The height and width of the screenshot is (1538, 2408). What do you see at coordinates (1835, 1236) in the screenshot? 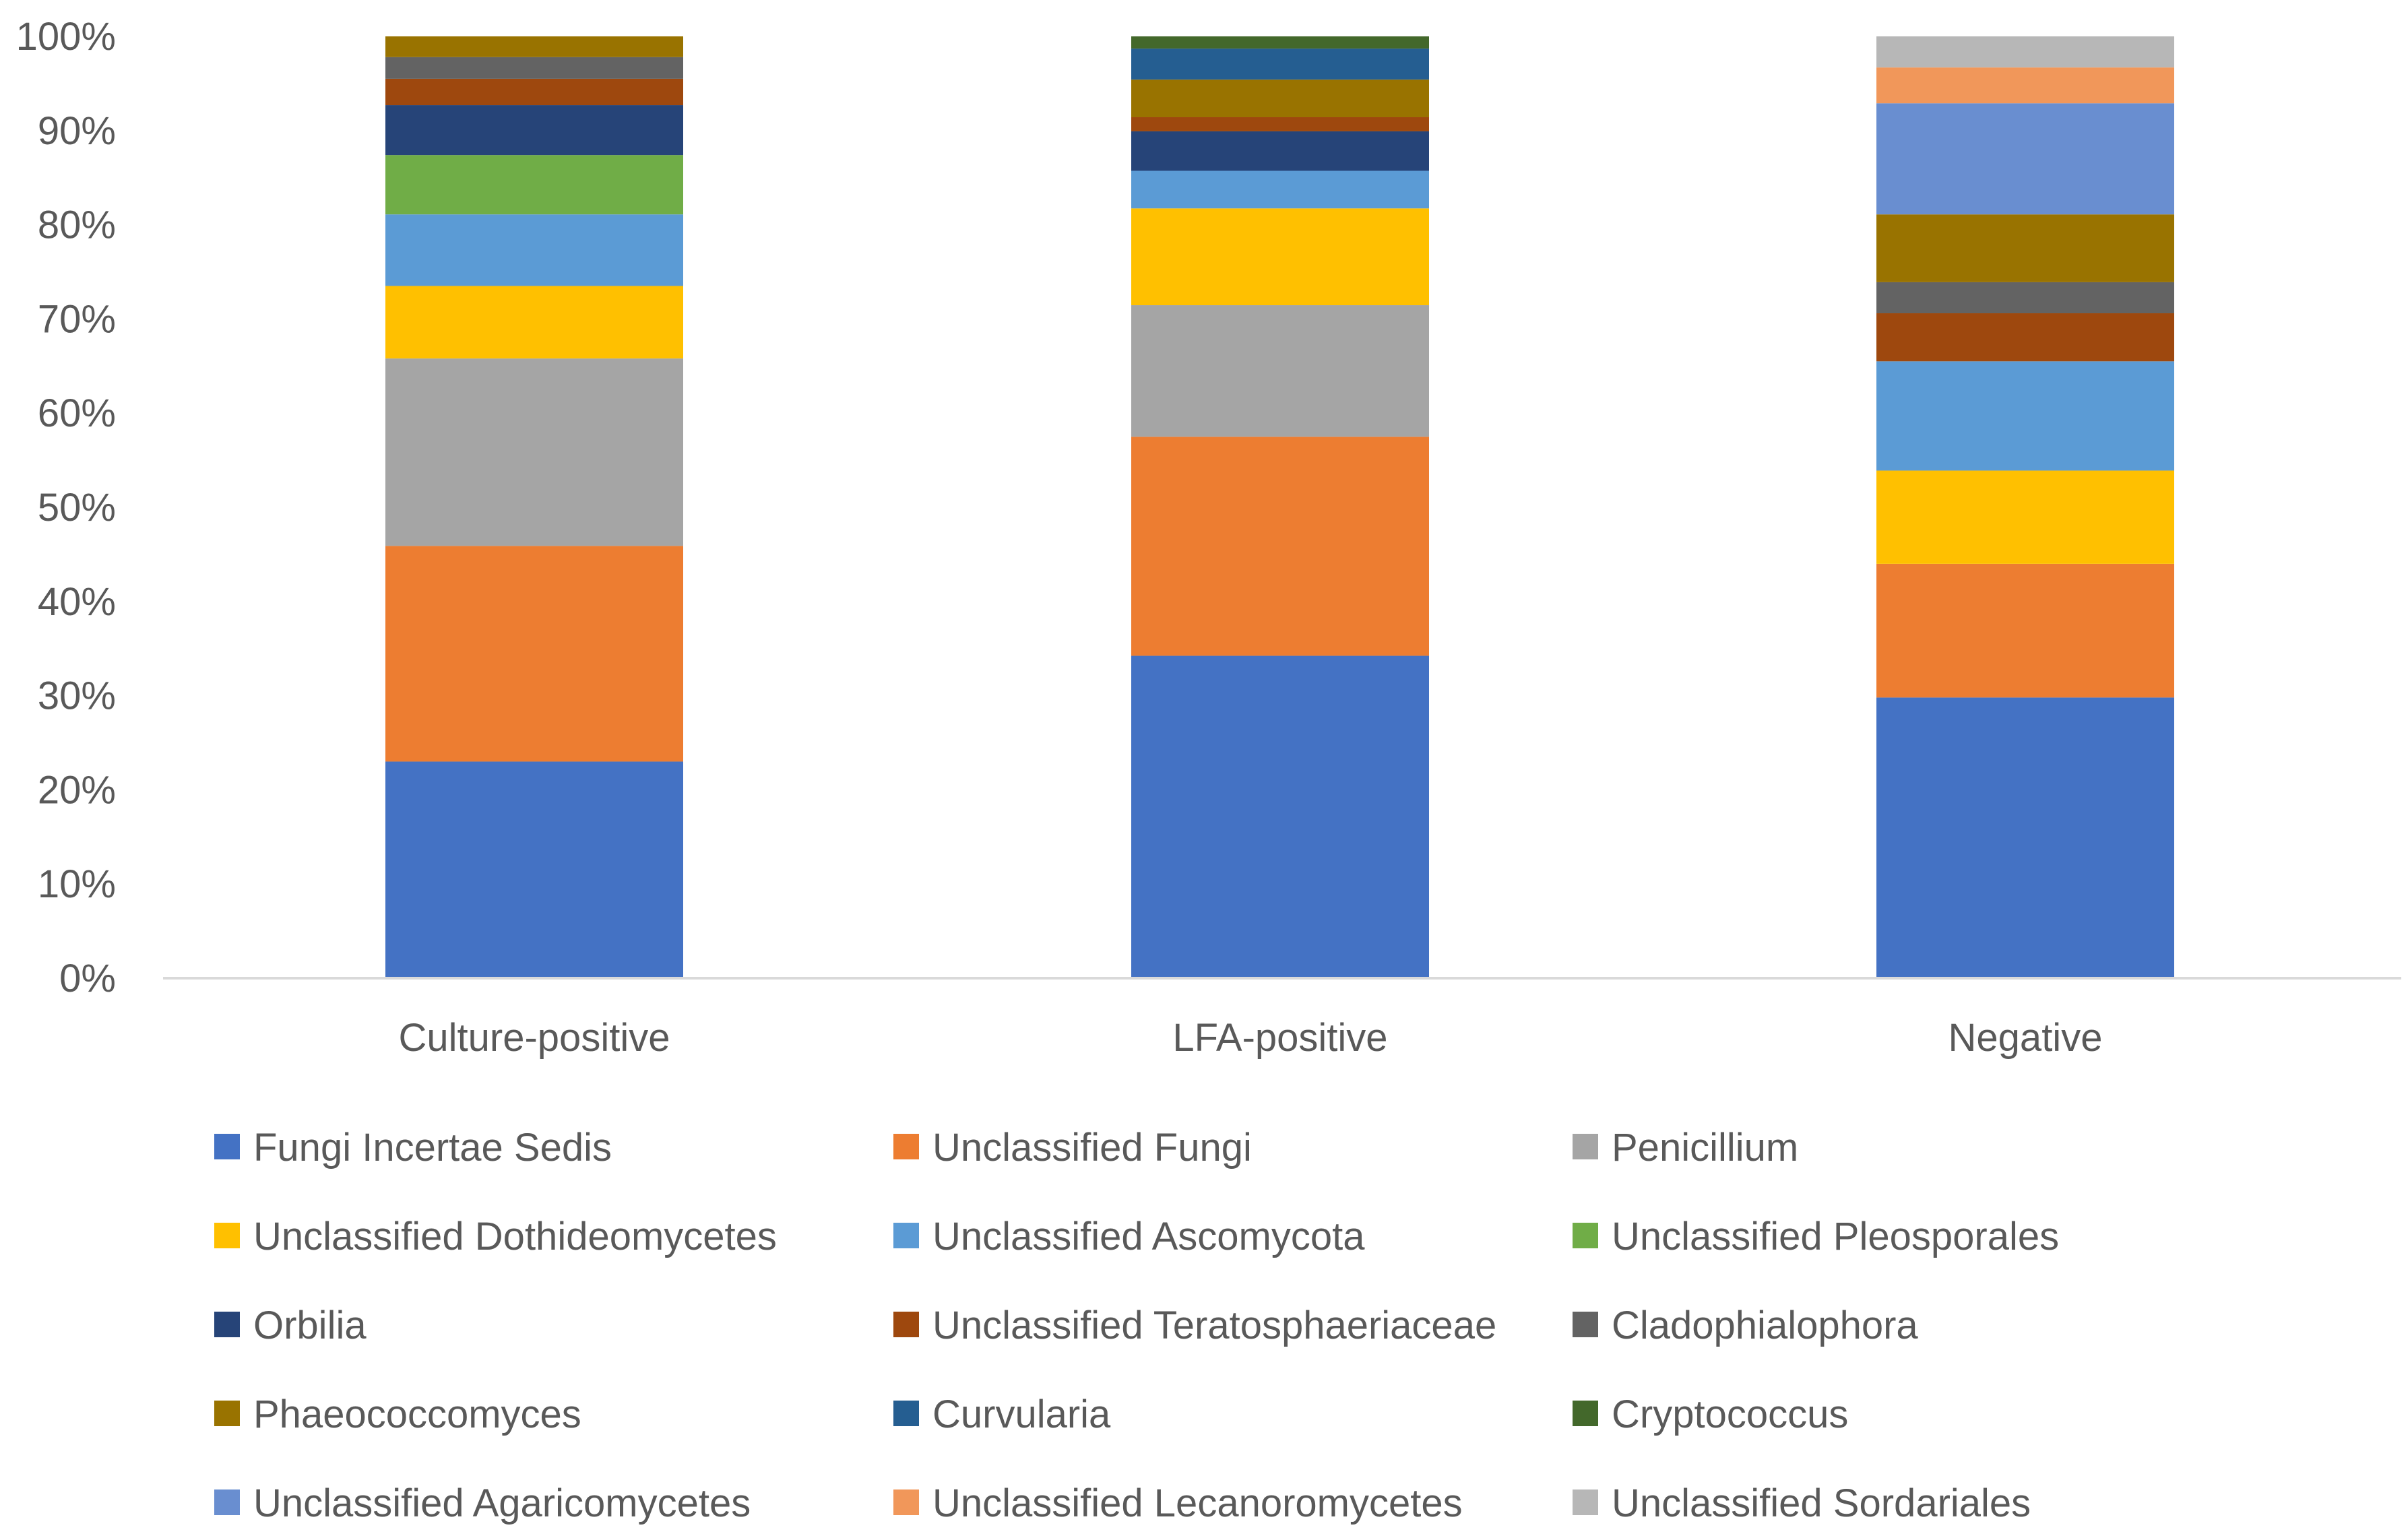
I see `legend-label: Unclassified Pleosporales` at bounding box center [1835, 1236].